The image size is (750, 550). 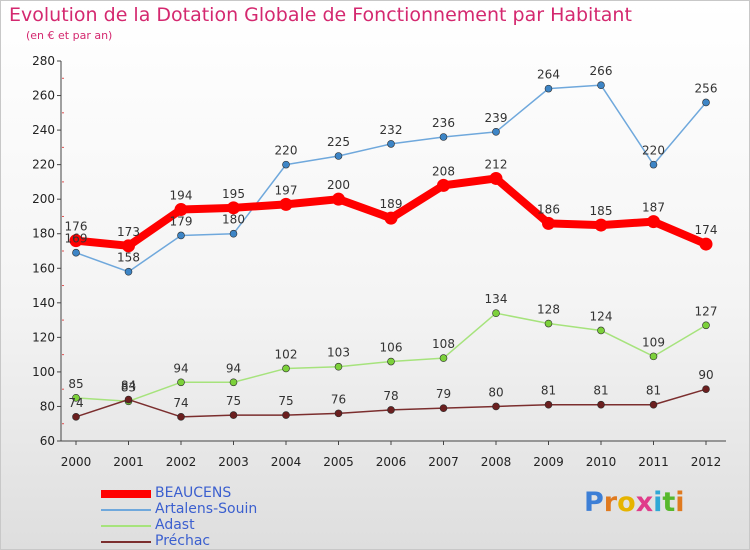 I want to click on y-tick-label: 100, so click(x=43, y=372).